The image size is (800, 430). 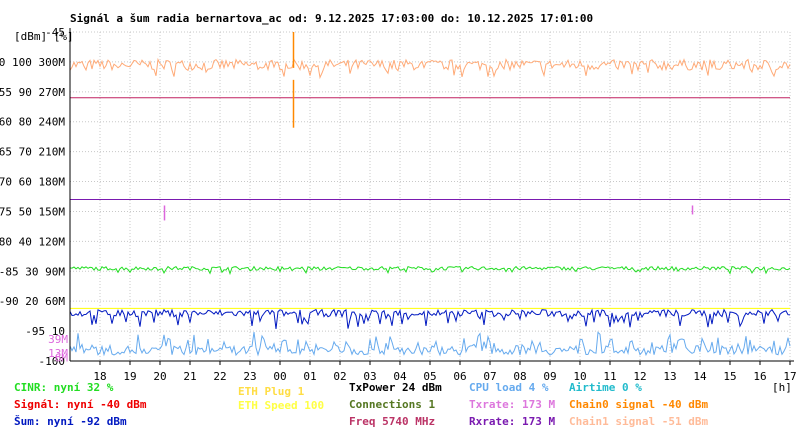 I want to click on y-axis-unit-label: [dBm] [%], so click(x=44, y=36).